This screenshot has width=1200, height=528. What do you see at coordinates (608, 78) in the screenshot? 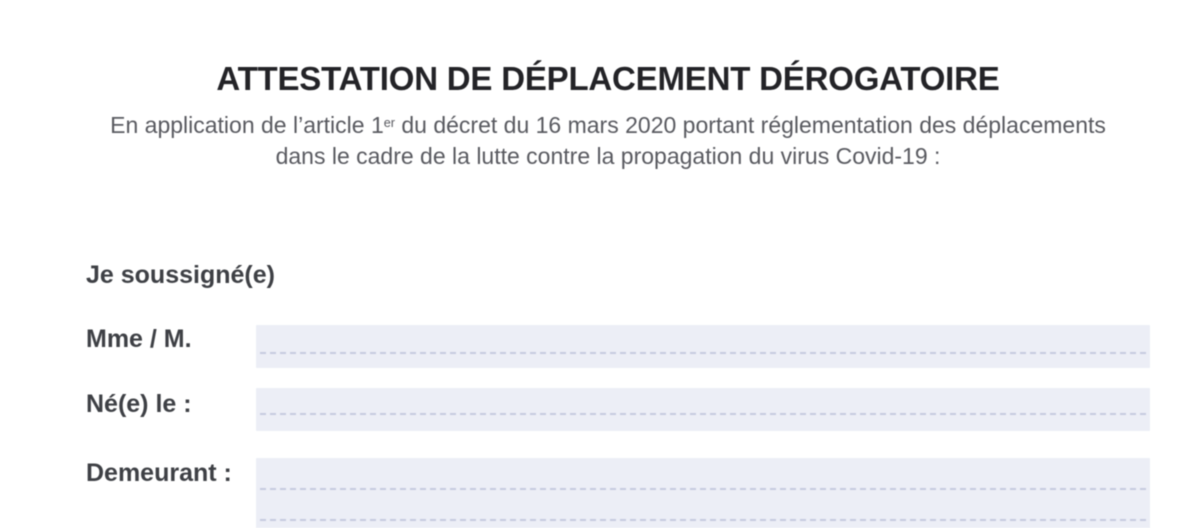
I see `document-title: ATTESTATION DE DÉPLACEMENT DÉROGATOIRE` at bounding box center [608, 78].